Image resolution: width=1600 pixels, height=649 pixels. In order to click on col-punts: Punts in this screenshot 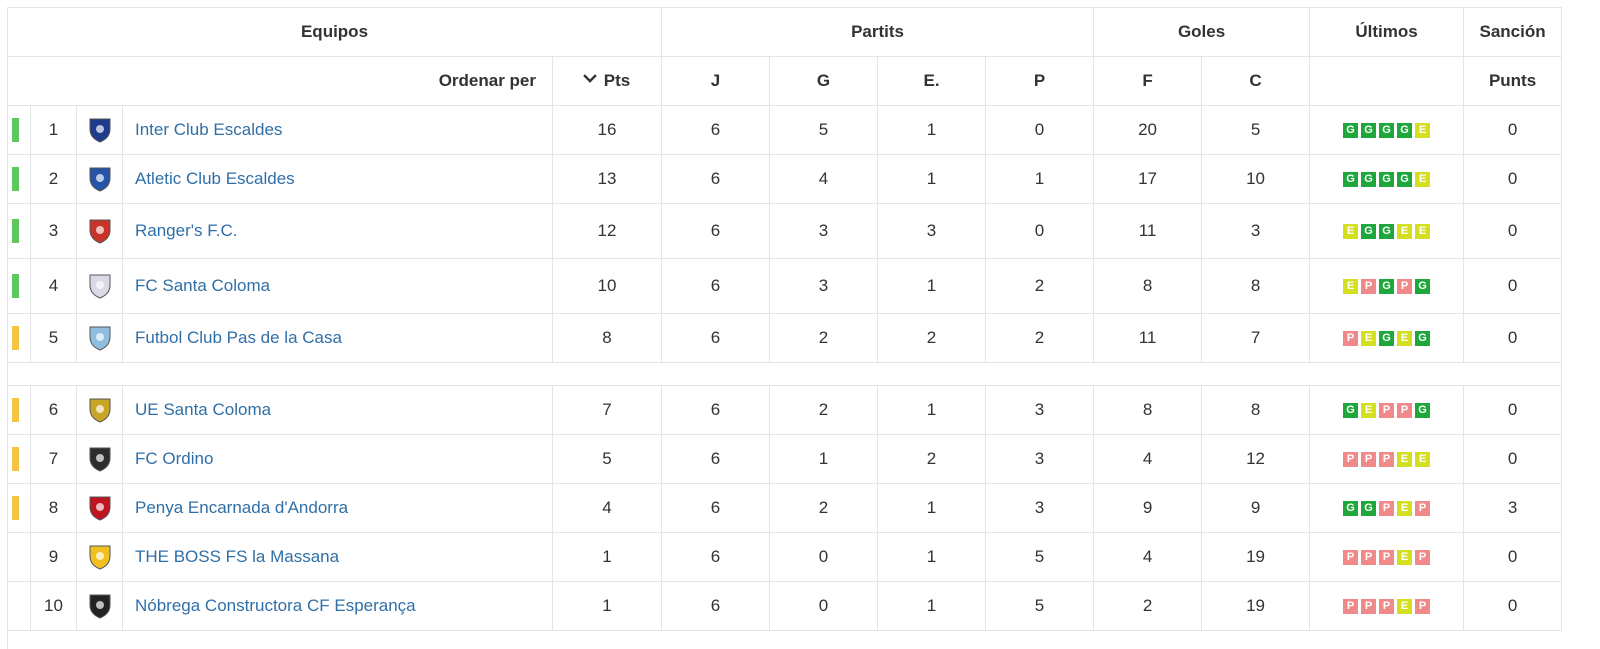, I will do `click(1513, 81)`.